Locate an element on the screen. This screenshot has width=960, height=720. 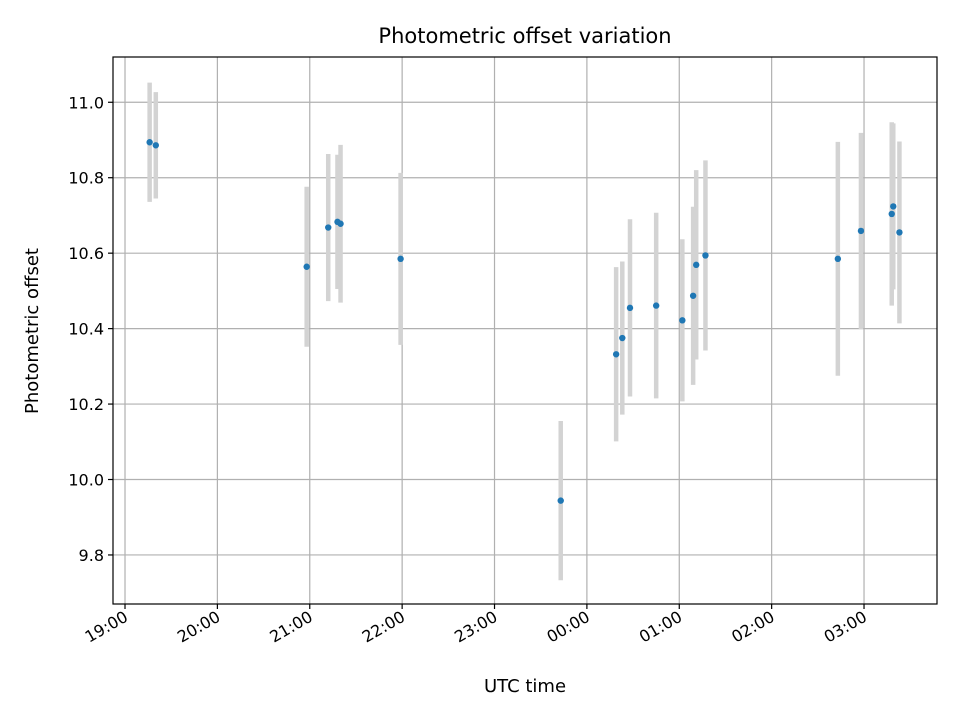
x-tick-label: 00:00 is located at coordinates (567, 627).